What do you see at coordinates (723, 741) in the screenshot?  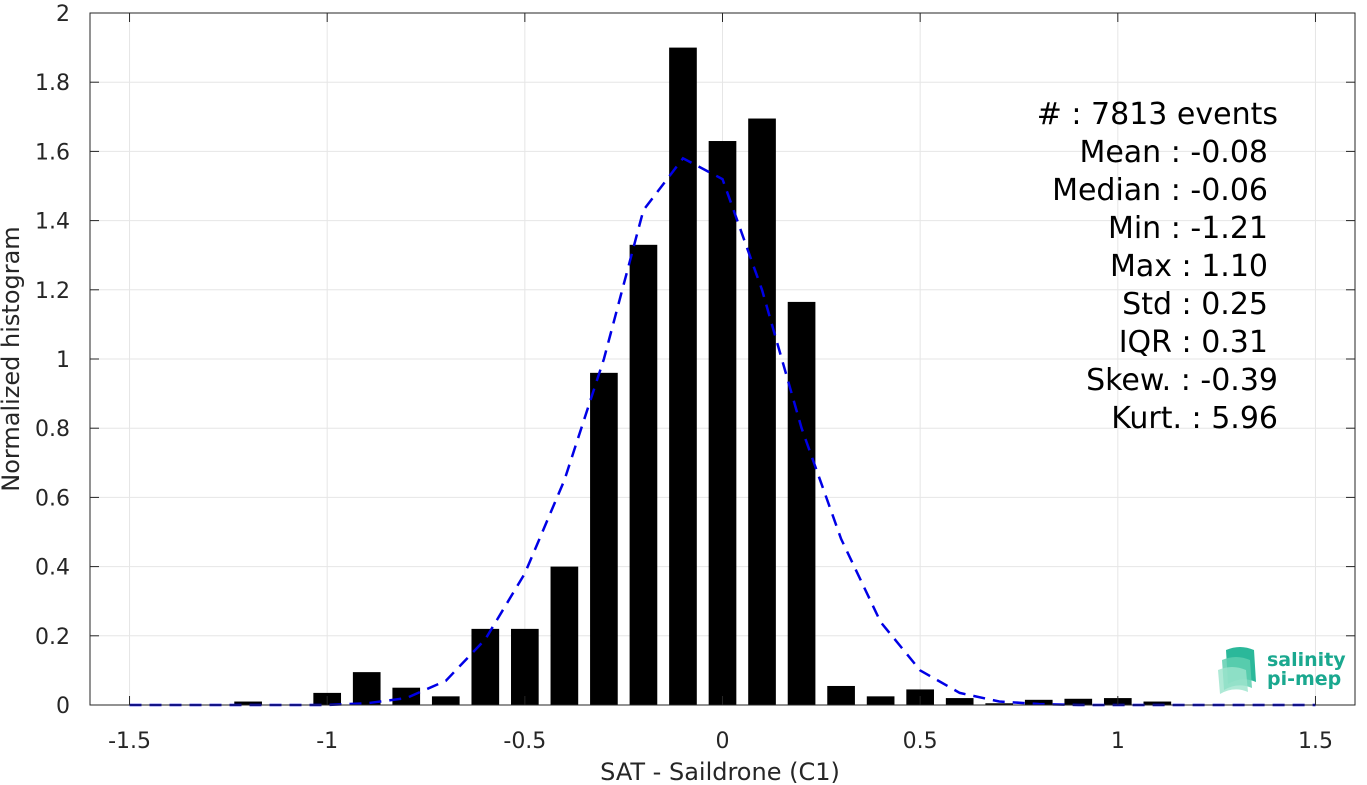 I see `x-tick-label: 0` at bounding box center [723, 741].